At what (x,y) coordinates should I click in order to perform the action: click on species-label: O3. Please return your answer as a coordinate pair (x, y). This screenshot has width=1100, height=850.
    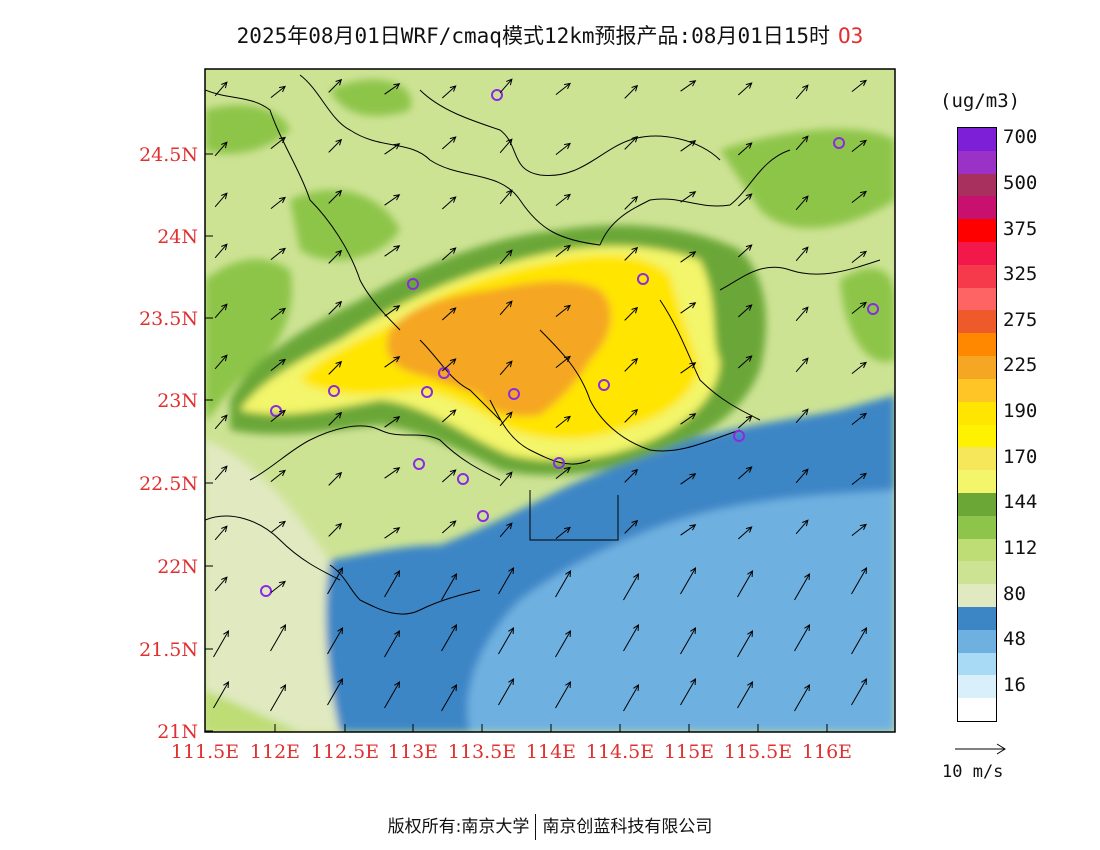
    Looking at the image, I should click on (851, 36).